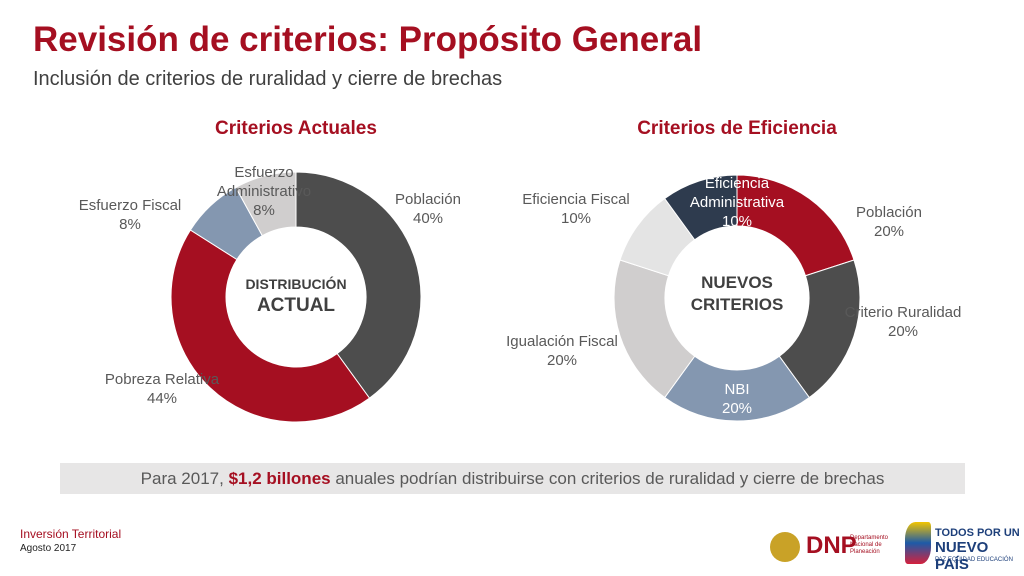 The image size is (1024, 576). What do you see at coordinates (162, 389) in the screenshot?
I see `data-label: Pobreza Relativa 44%` at bounding box center [162, 389].